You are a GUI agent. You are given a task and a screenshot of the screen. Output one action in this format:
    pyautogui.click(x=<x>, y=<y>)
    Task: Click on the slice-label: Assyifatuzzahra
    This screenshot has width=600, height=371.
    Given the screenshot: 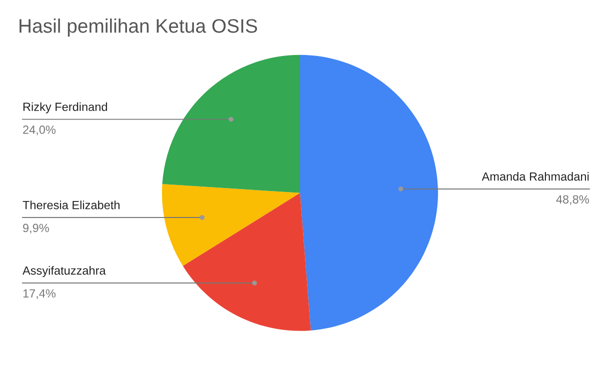 What is the action you would take?
    pyautogui.click(x=64, y=272)
    